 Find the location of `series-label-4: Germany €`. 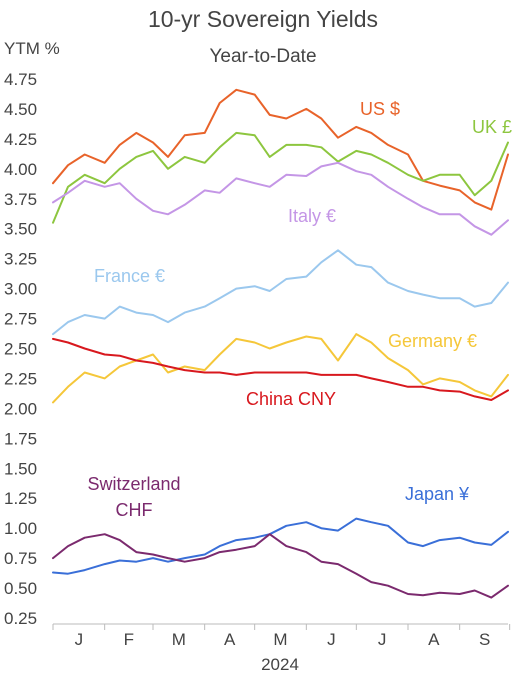

series-label-4: Germany € is located at coordinates (432, 341).